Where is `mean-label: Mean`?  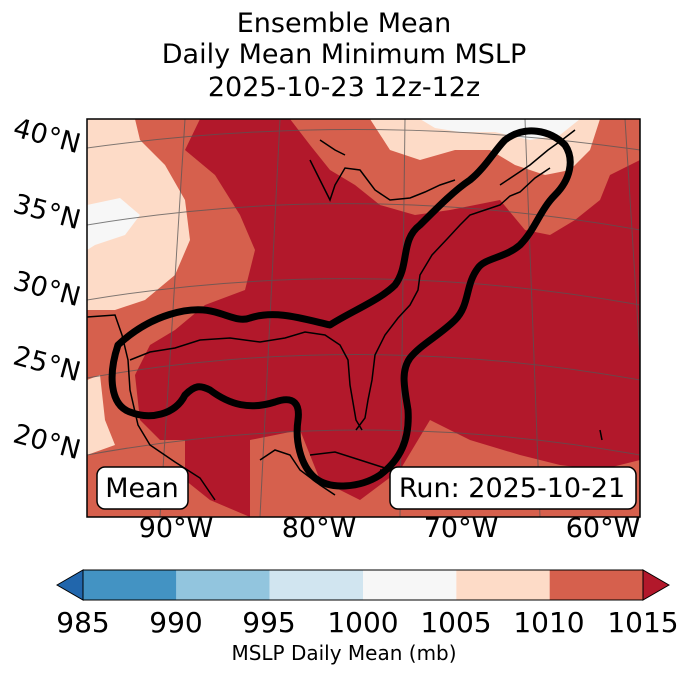
mean-label: Mean is located at coordinates (142, 488).